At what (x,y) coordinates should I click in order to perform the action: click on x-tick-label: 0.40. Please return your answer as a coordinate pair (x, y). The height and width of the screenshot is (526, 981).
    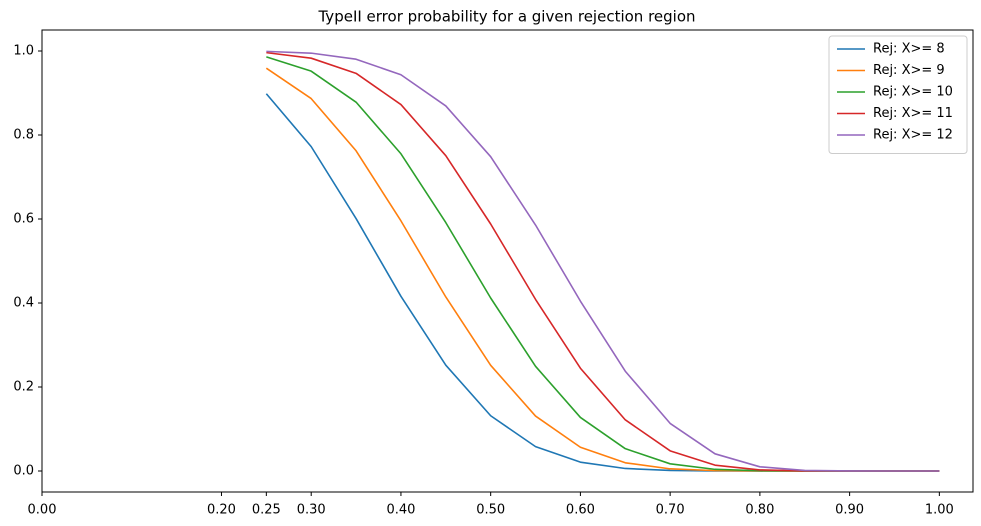
    Looking at the image, I should click on (400, 510).